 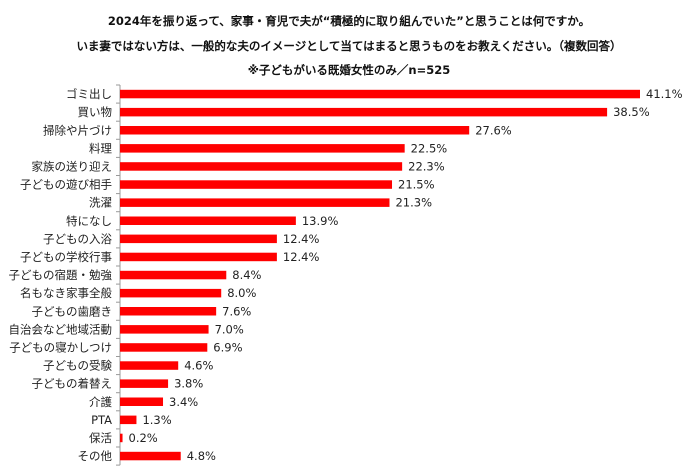 What do you see at coordinates (246, 275) in the screenshot?
I see `data-label: 8.4%` at bounding box center [246, 275].